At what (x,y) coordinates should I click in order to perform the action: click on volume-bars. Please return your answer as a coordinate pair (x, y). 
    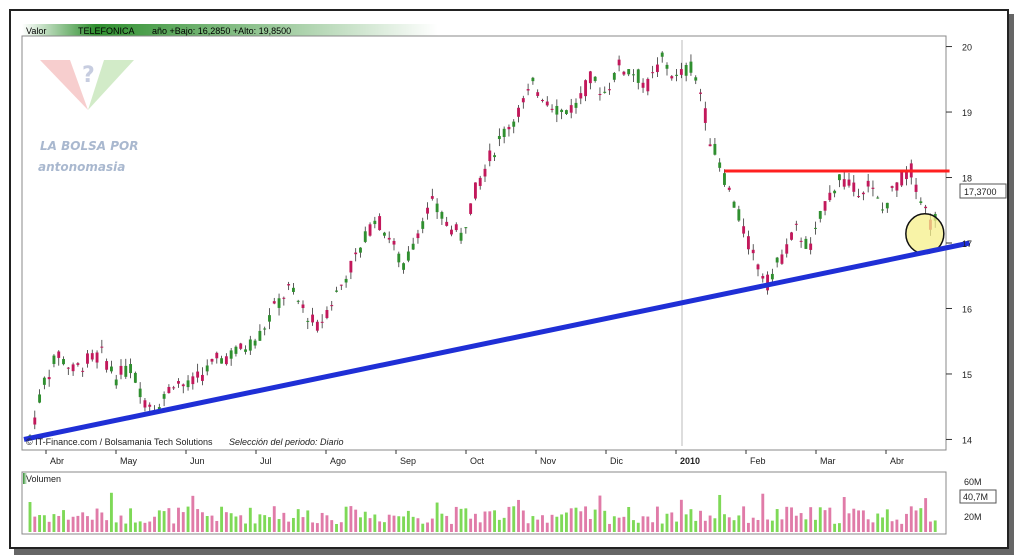
    Looking at the image, I should click on (482, 512).